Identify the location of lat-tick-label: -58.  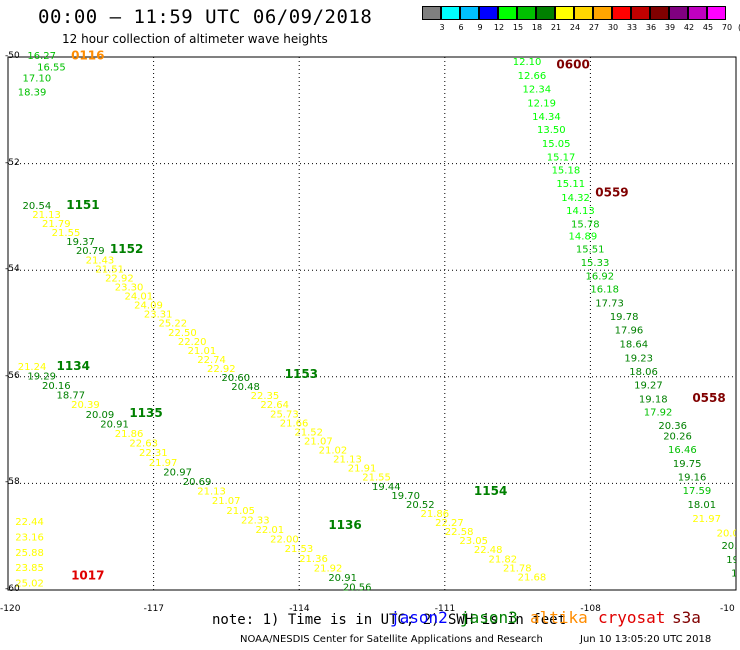
(12, 482).